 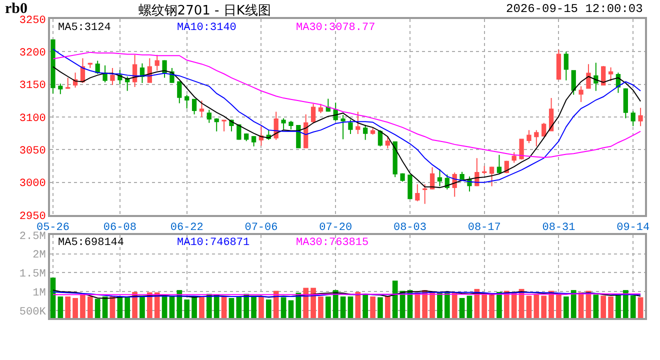 What do you see at coordinates (32, 274) in the screenshot?
I see `y-tick-label: 1.5M` at bounding box center [32, 274].